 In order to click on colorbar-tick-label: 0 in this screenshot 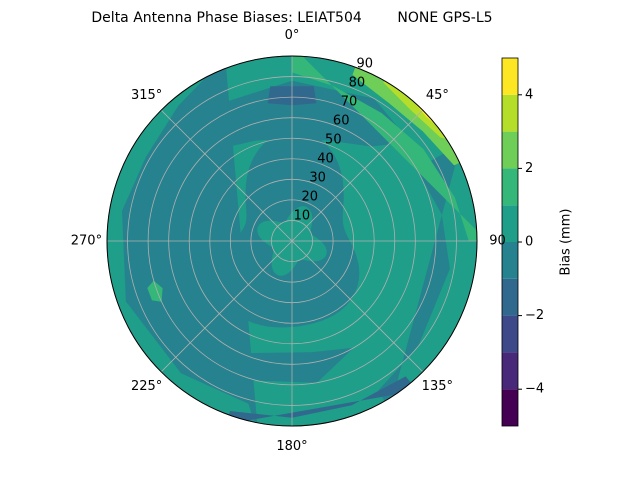, I will do `click(529, 242)`.